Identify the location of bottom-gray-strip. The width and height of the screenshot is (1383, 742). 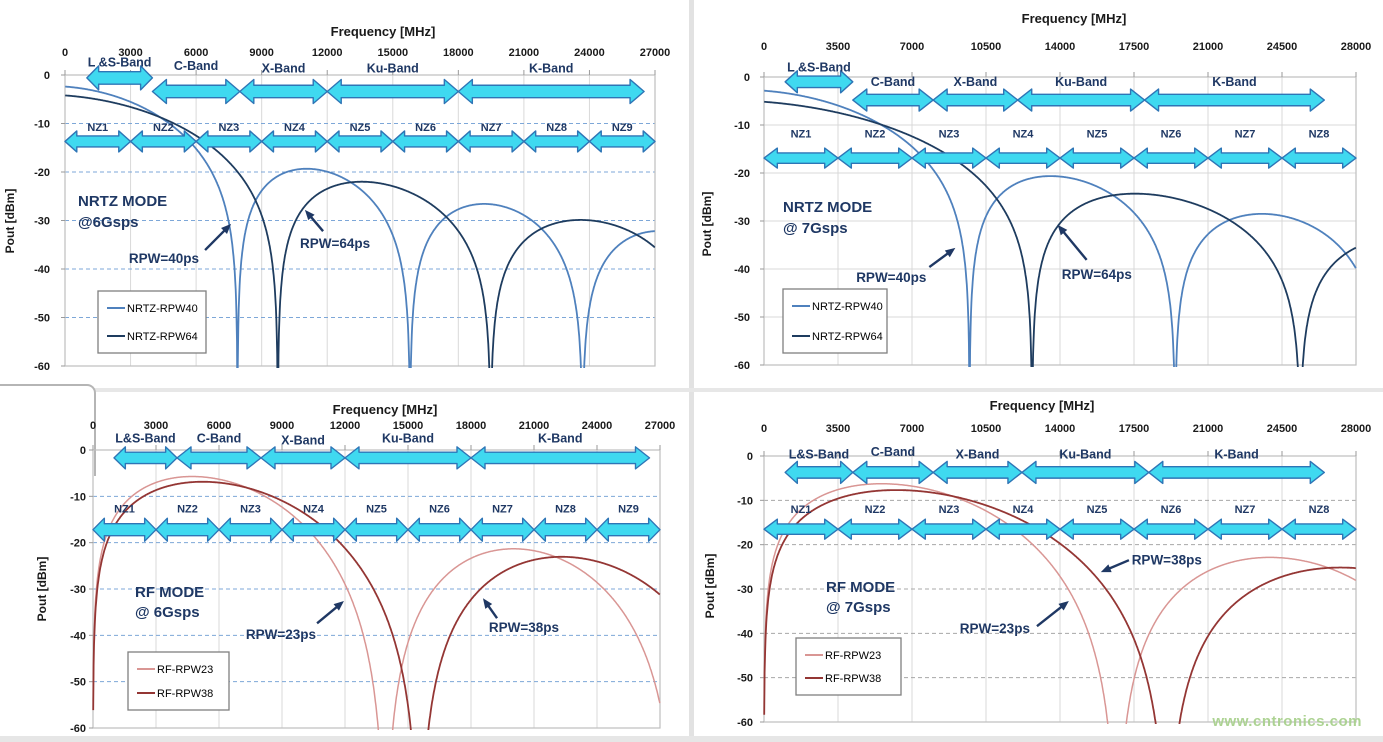
(691, 739).